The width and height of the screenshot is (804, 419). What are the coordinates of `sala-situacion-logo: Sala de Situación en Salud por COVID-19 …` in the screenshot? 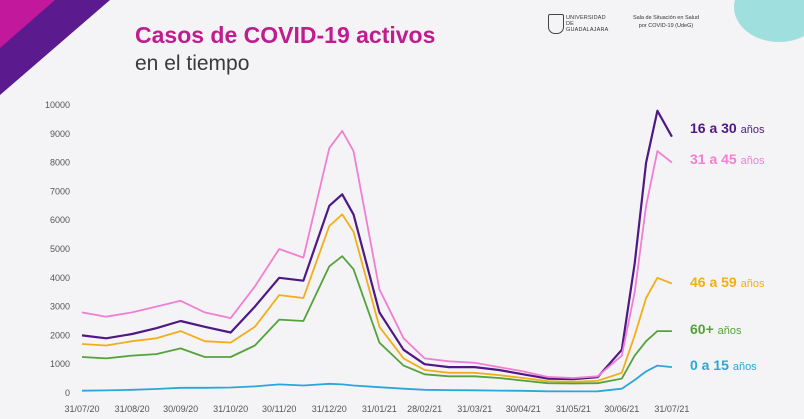 It's located at (666, 22).